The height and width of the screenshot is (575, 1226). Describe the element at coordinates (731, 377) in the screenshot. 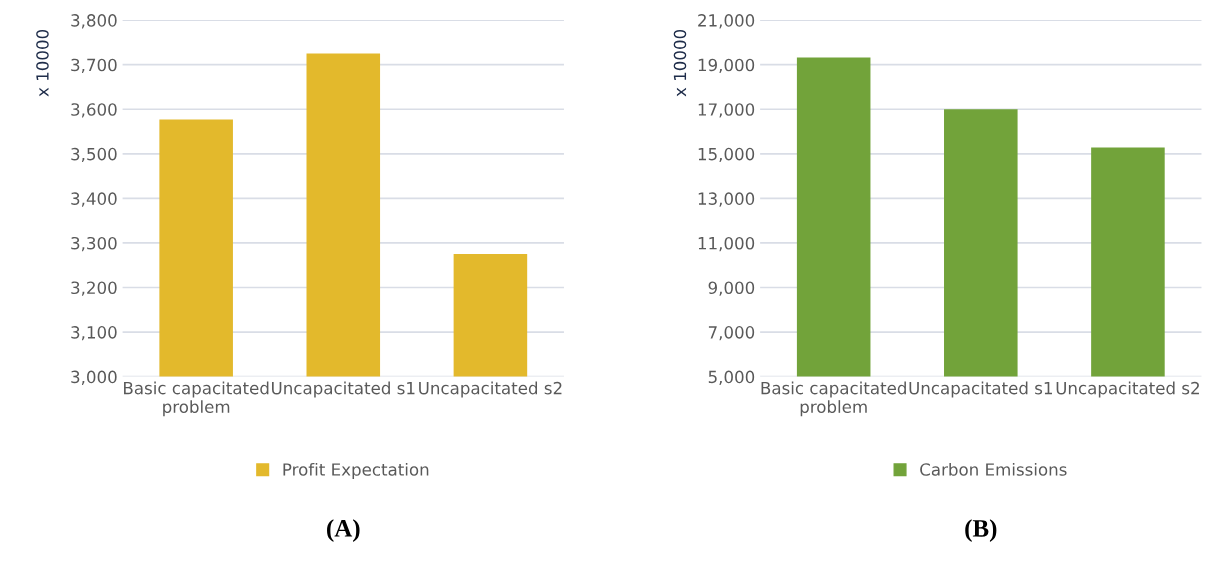

I see `y-tick-label: 5,000` at that location.